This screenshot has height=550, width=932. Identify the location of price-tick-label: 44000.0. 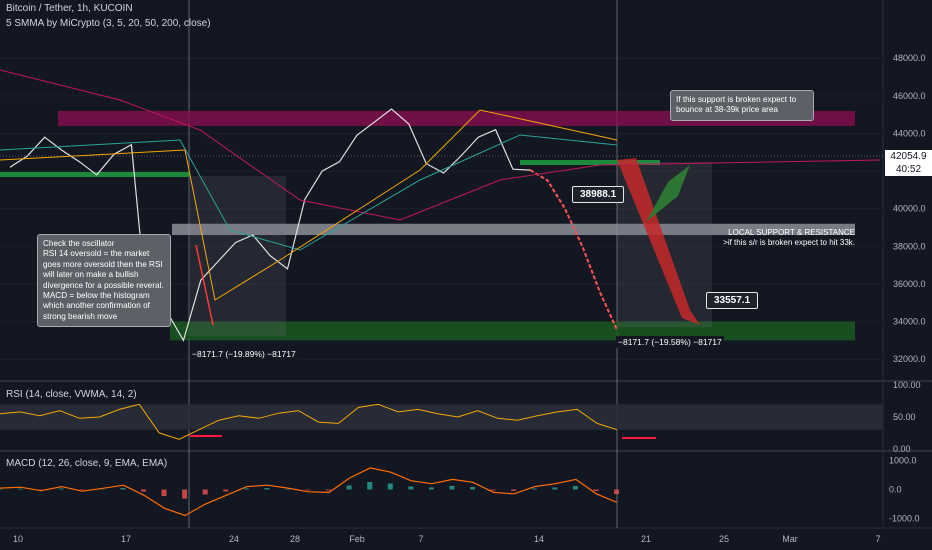
(909, 133).